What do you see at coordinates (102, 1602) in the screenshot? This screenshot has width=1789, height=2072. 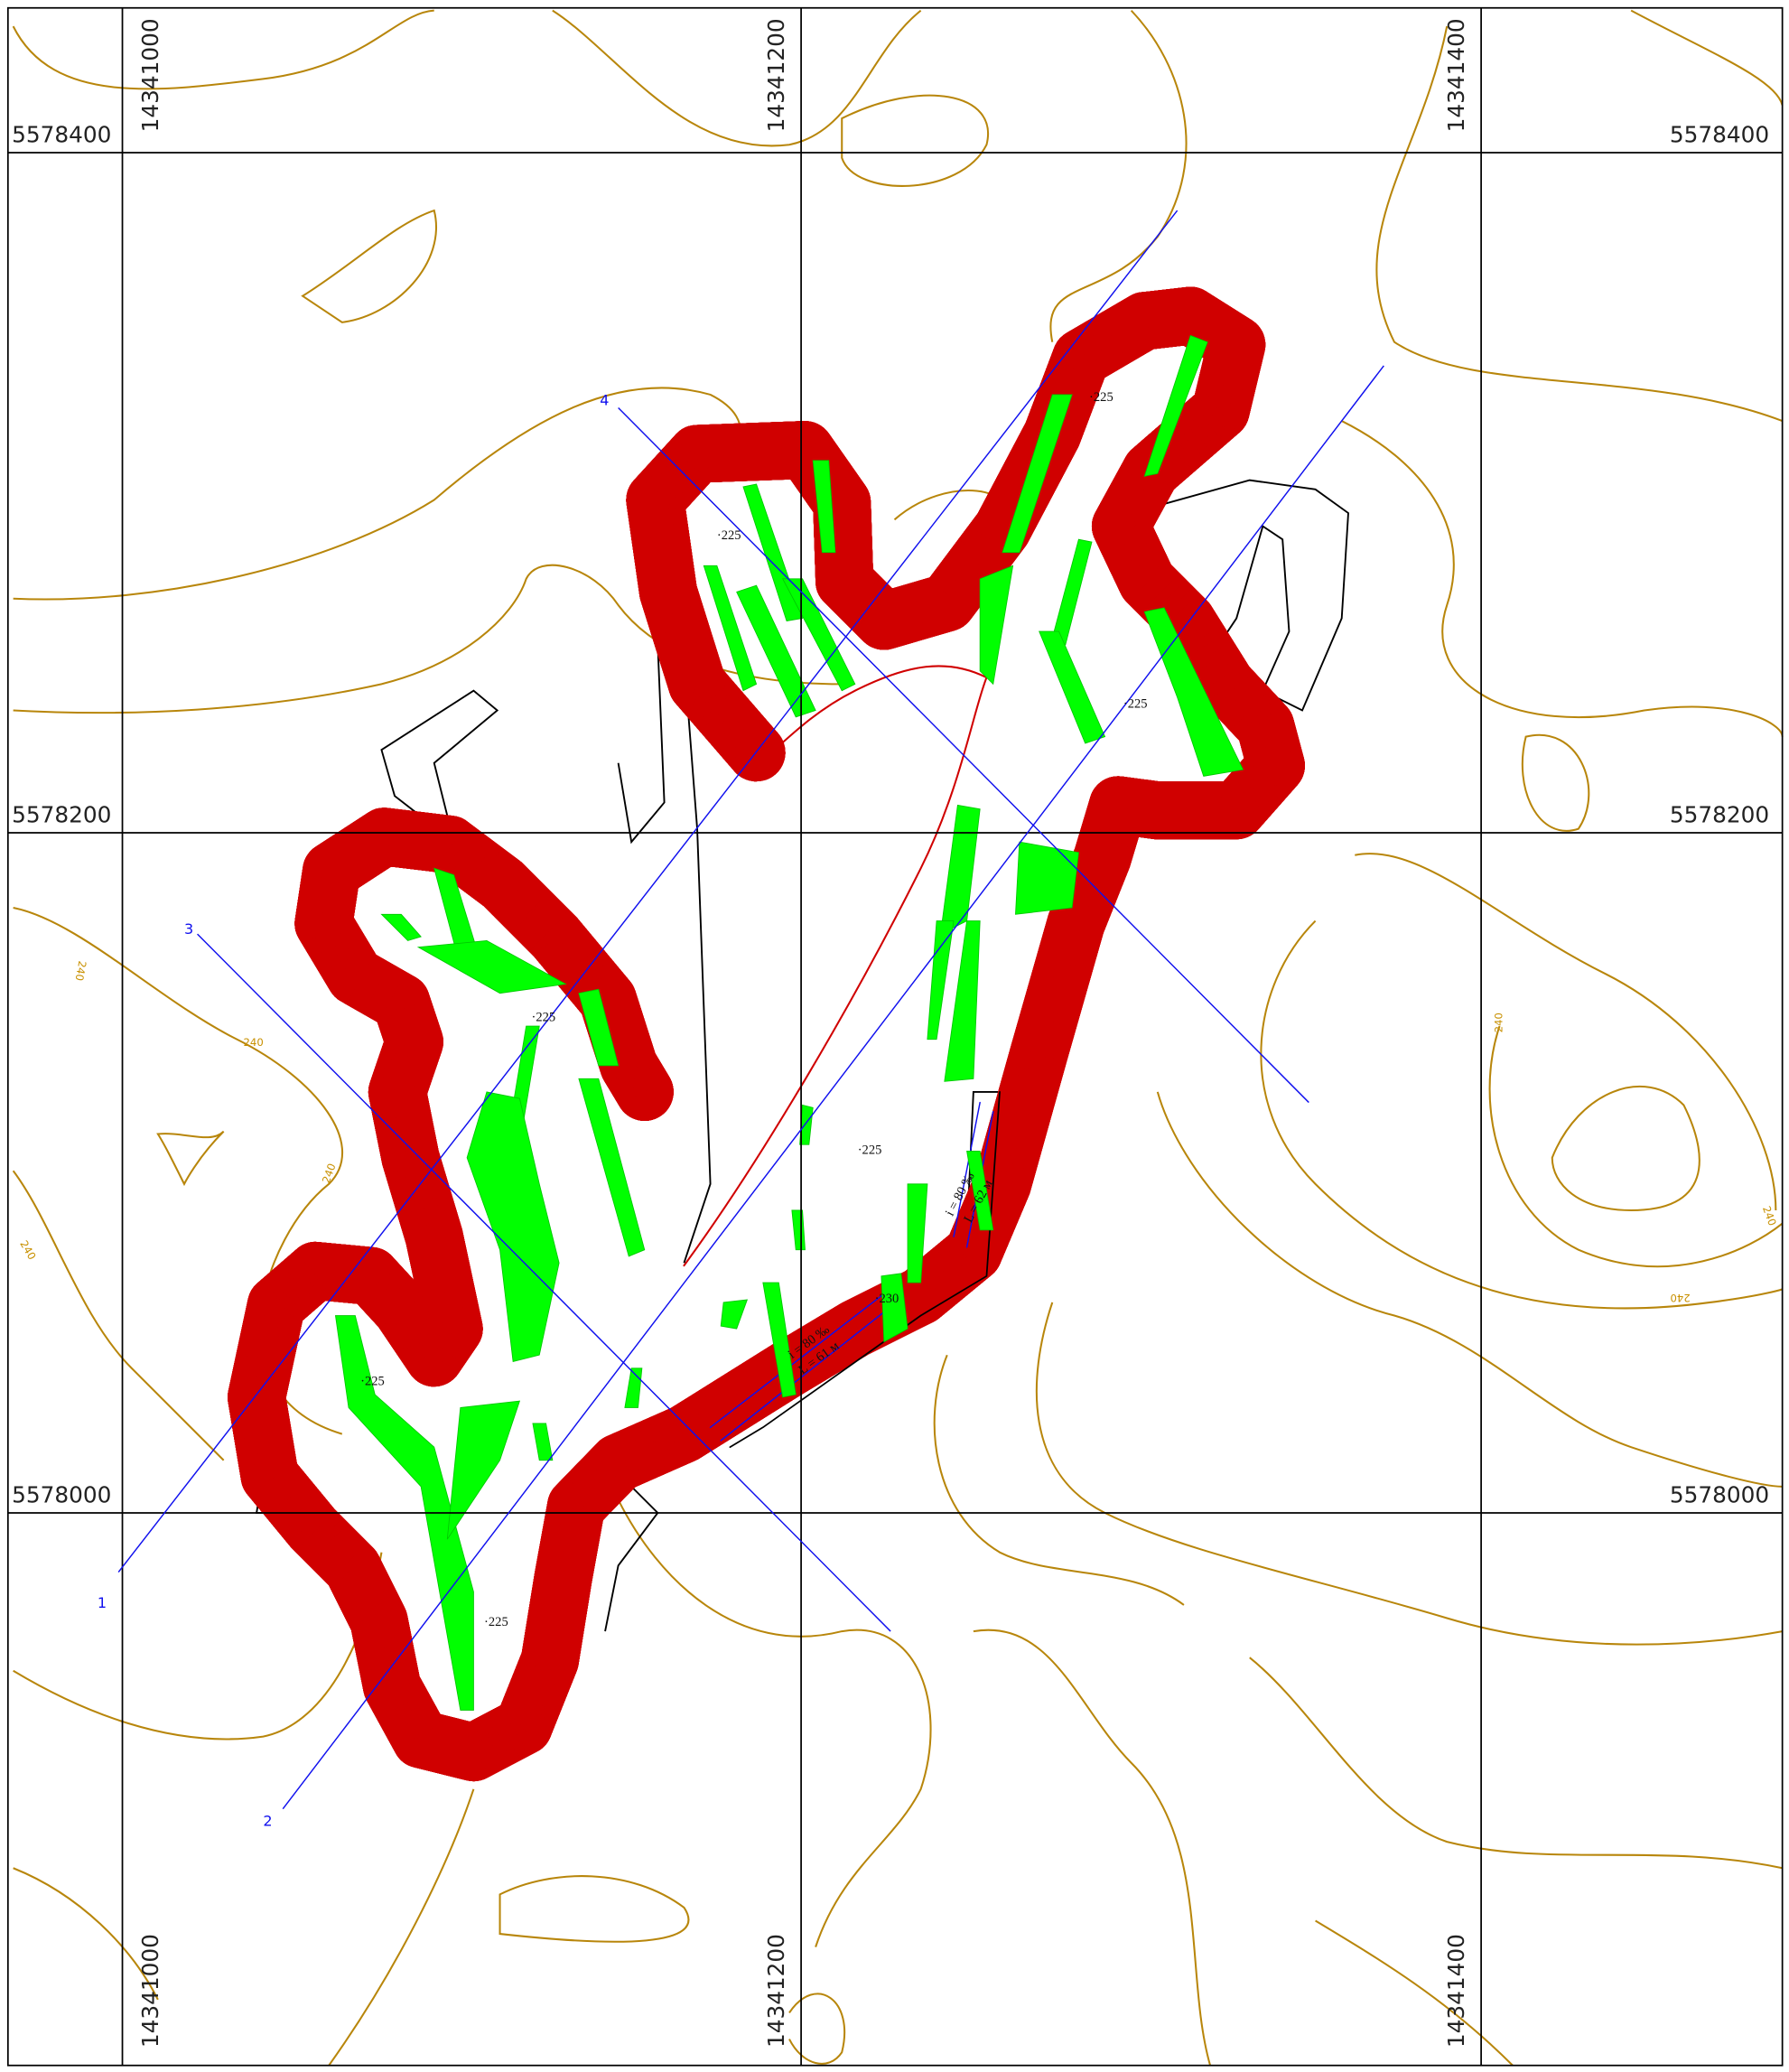 I see `profile-label: 1` at bounding box center [102, 1602].